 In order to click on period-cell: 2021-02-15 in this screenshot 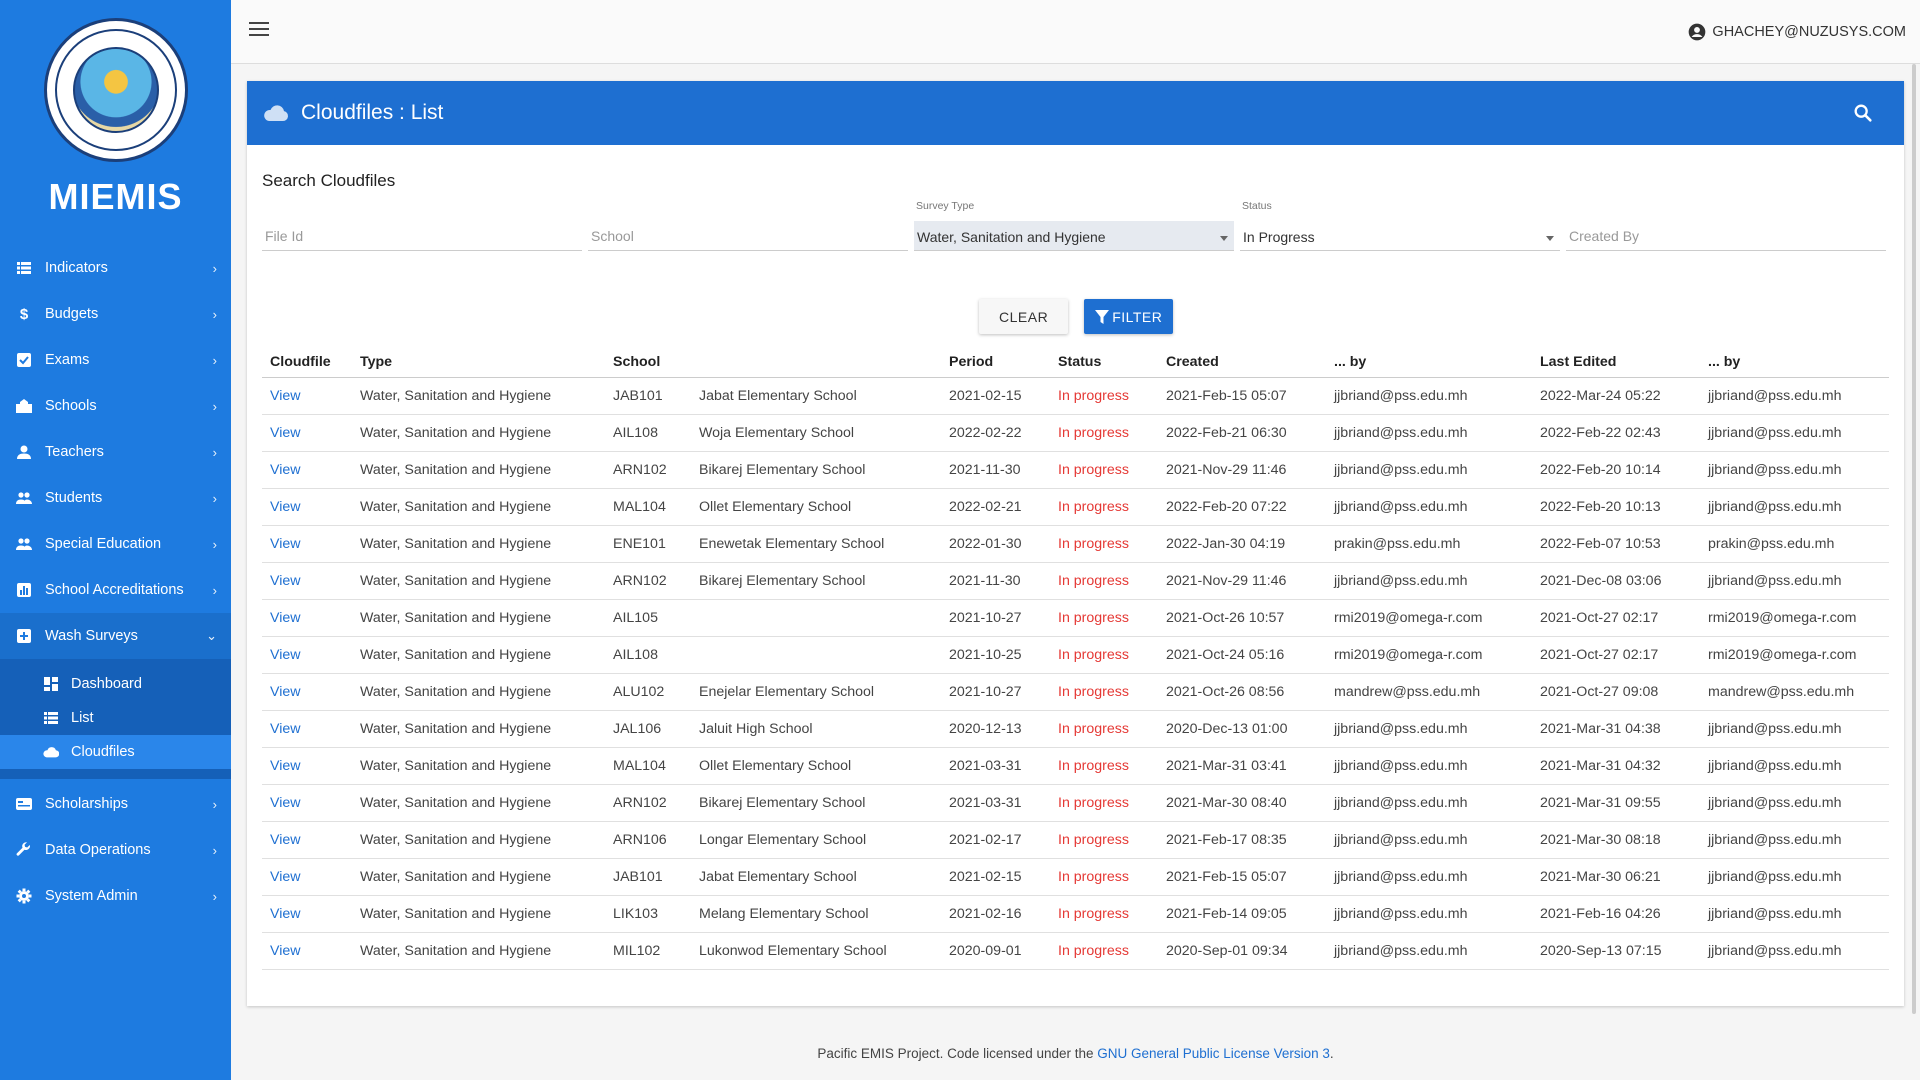, I will do `click(995, 396)`.